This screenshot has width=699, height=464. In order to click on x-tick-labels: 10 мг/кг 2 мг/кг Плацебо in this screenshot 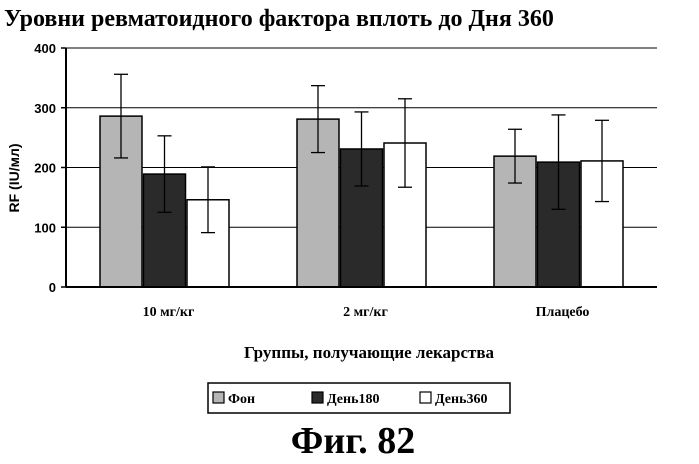, I will do `click(366, 312)`.